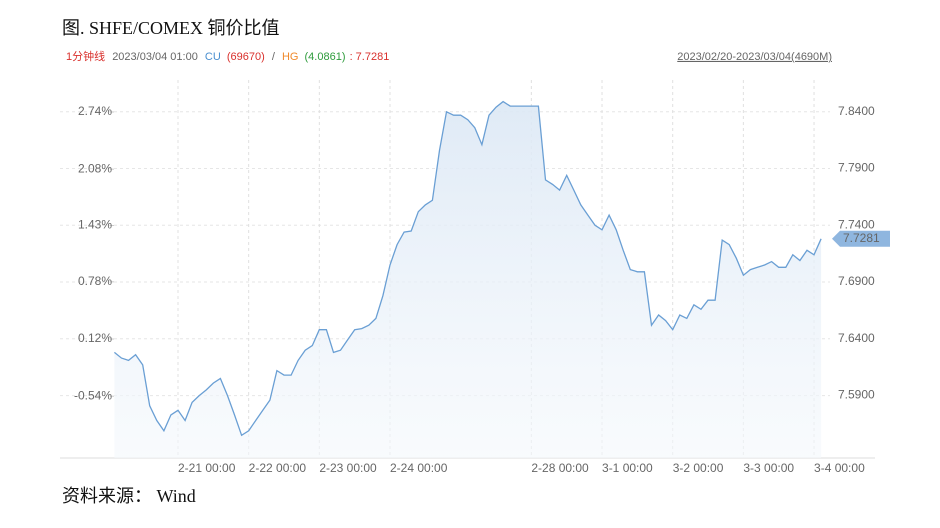 The height and width of the screenshot is (528, 940). I want to click on x-tick-label: 3-1 00:00, so click(627, 468).